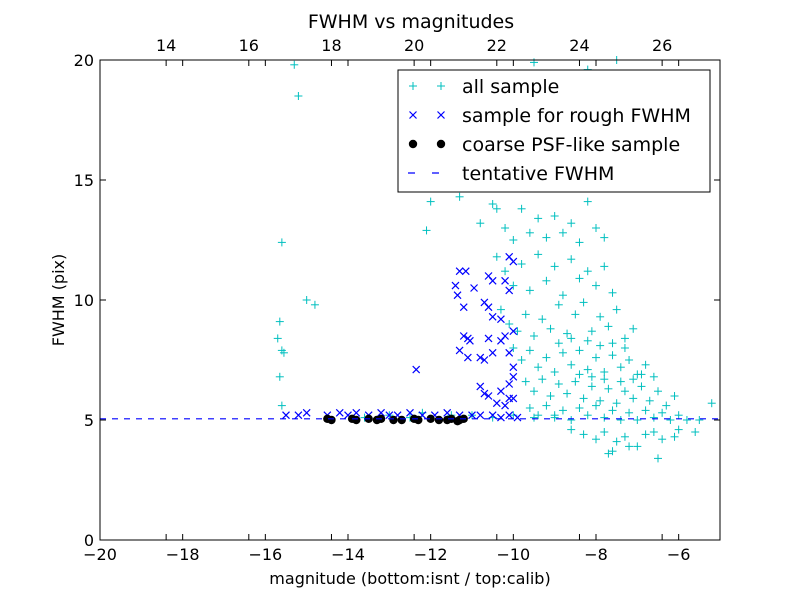 This screenshot has height=600, width=800. What do you see at coordinates (470, 340) in the screenshot?
I see `point-sample-for-rough-fwhm-31-b` at bounding box center [470, 340].